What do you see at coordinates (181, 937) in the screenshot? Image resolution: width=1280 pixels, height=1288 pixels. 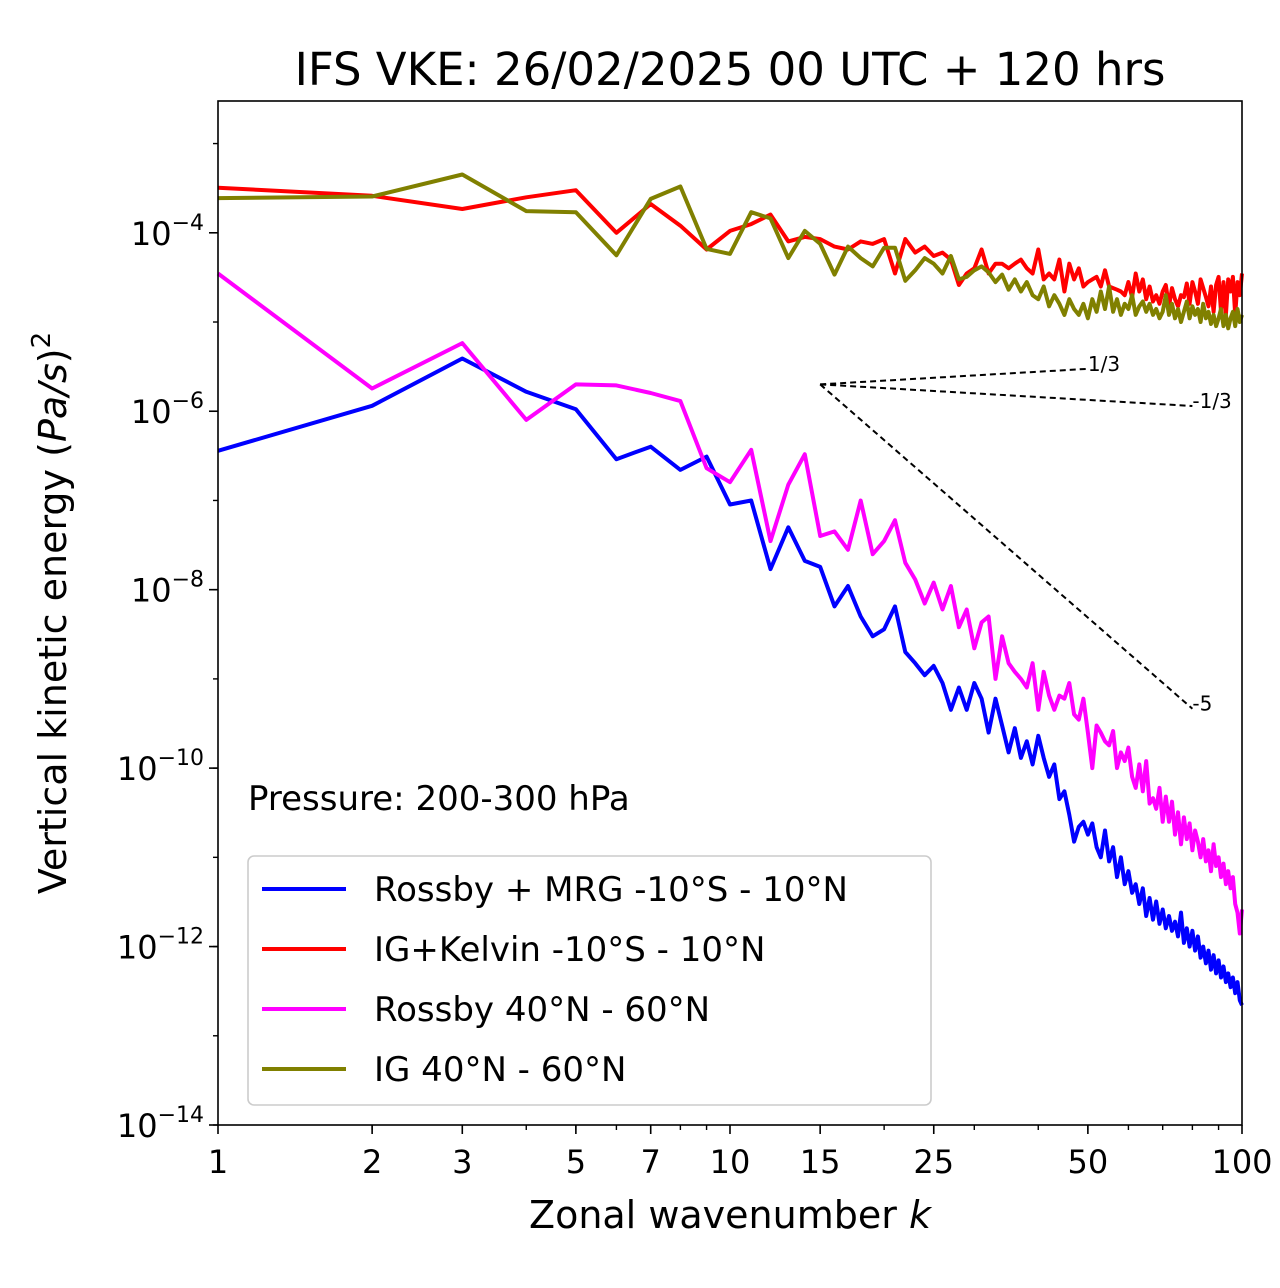 I see `y-tick-exponent: −12` at bounding box center [181, 937].